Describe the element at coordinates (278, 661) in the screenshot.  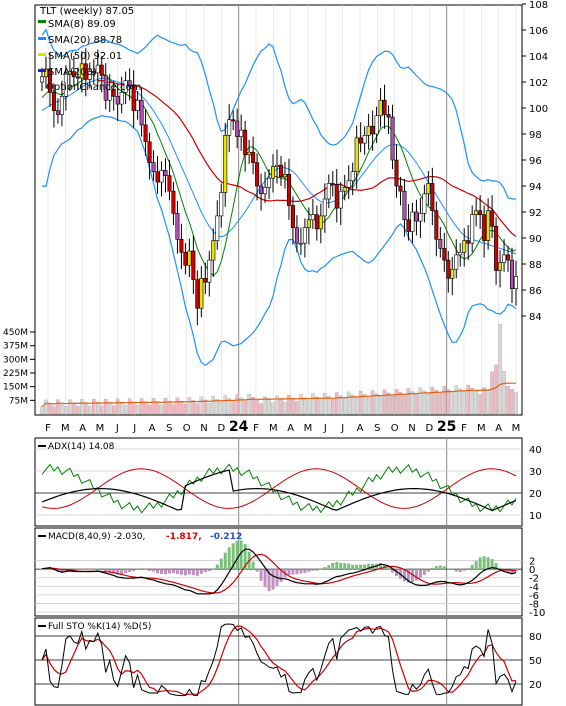
I see `sto-panel` at that location.